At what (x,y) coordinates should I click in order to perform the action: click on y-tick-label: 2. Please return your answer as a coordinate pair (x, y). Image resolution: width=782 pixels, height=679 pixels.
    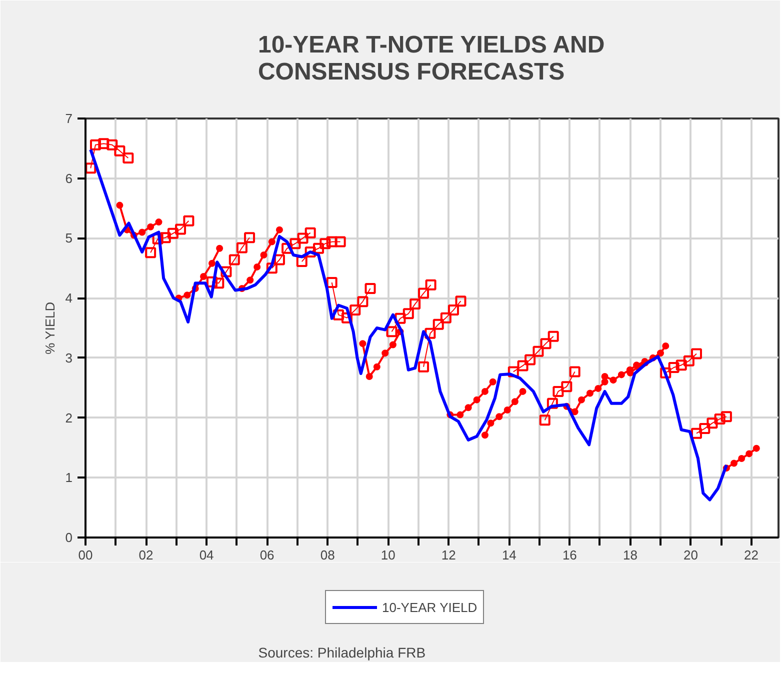
    Looking at the image, I should click on (69, 418).